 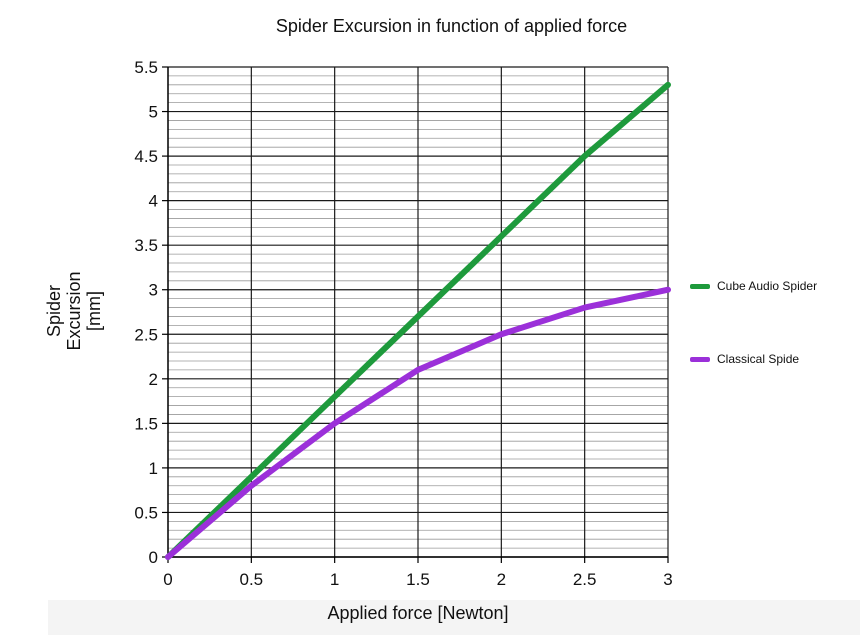 What do you see at coordinates (153, 290) in the screenshot?
I see `y-tick-label: 3` at bounding box center [153, 290].